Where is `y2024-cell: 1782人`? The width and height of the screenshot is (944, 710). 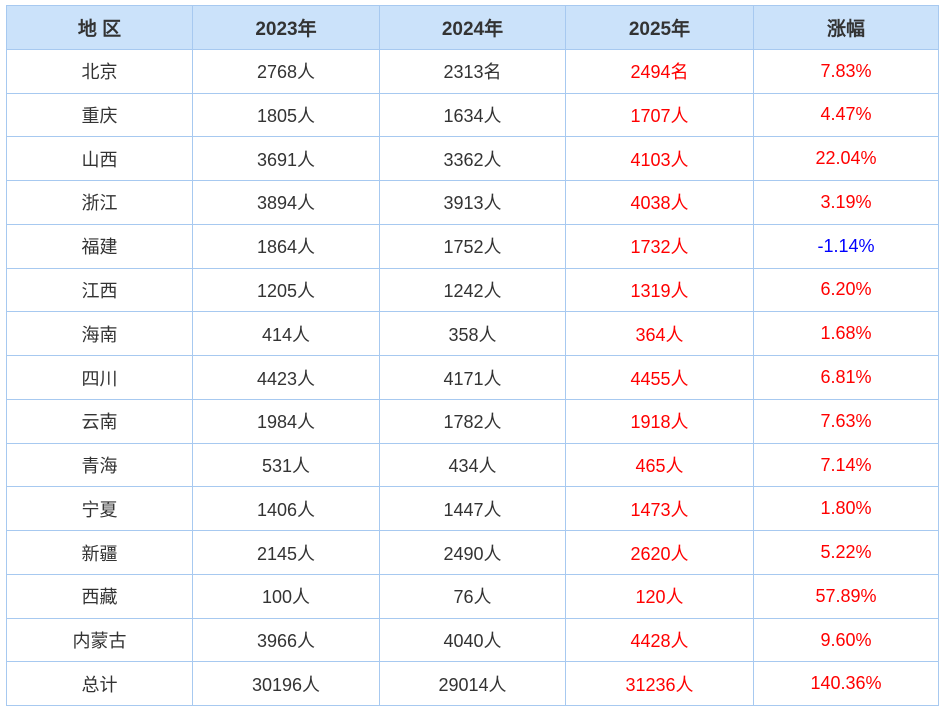
y2024-cell: 1782人 is located at coordinates (472, 421).